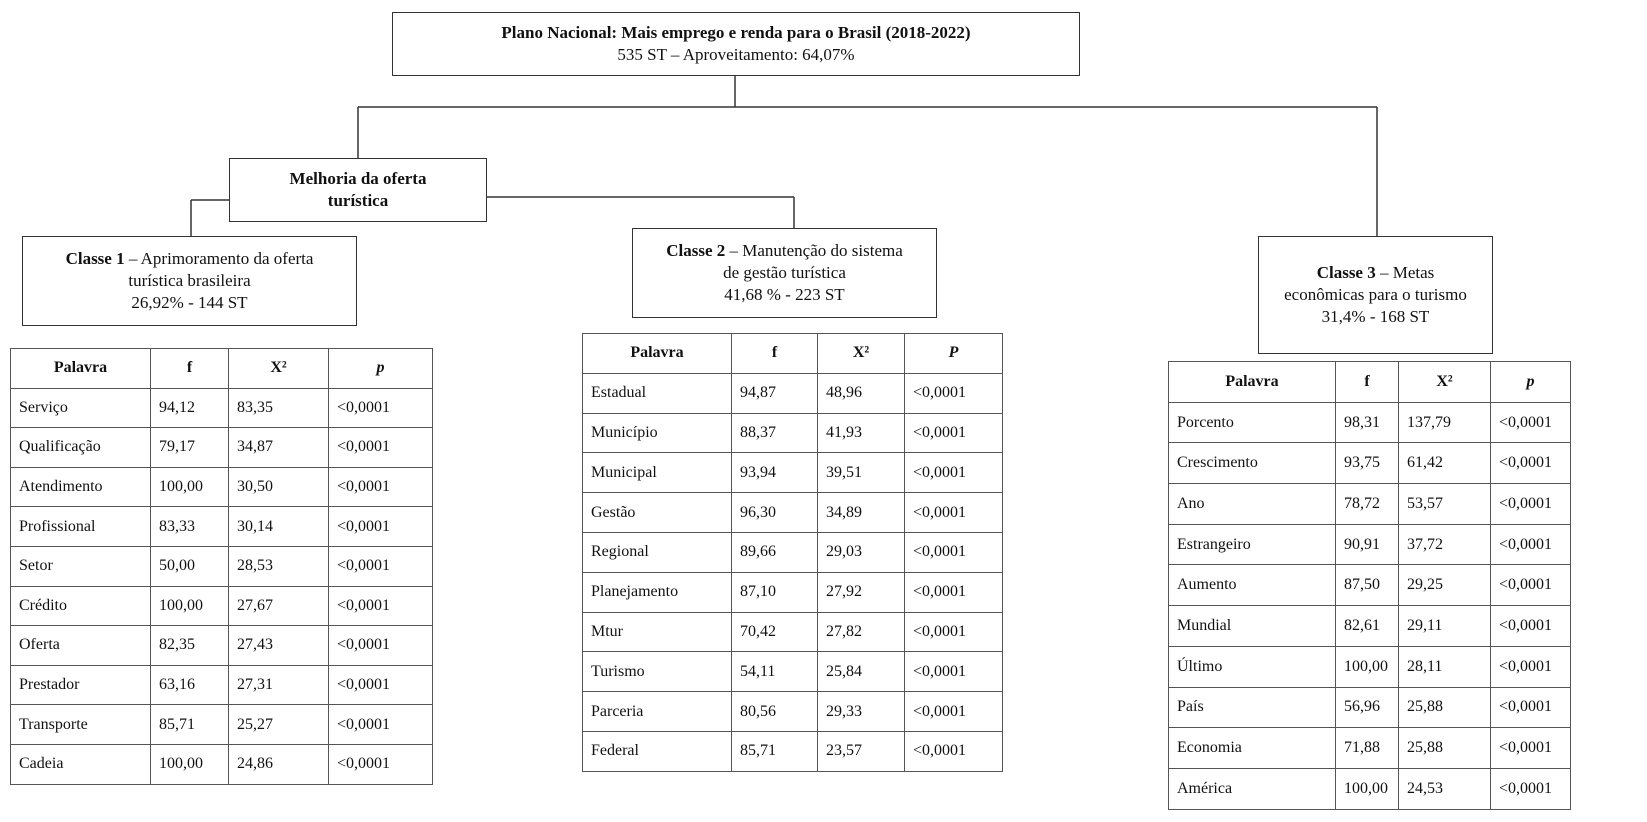 Image resolution: width=1647 pixels, height=822 pixels. I want to click on table-cell: 80,56, so click(774, 711).